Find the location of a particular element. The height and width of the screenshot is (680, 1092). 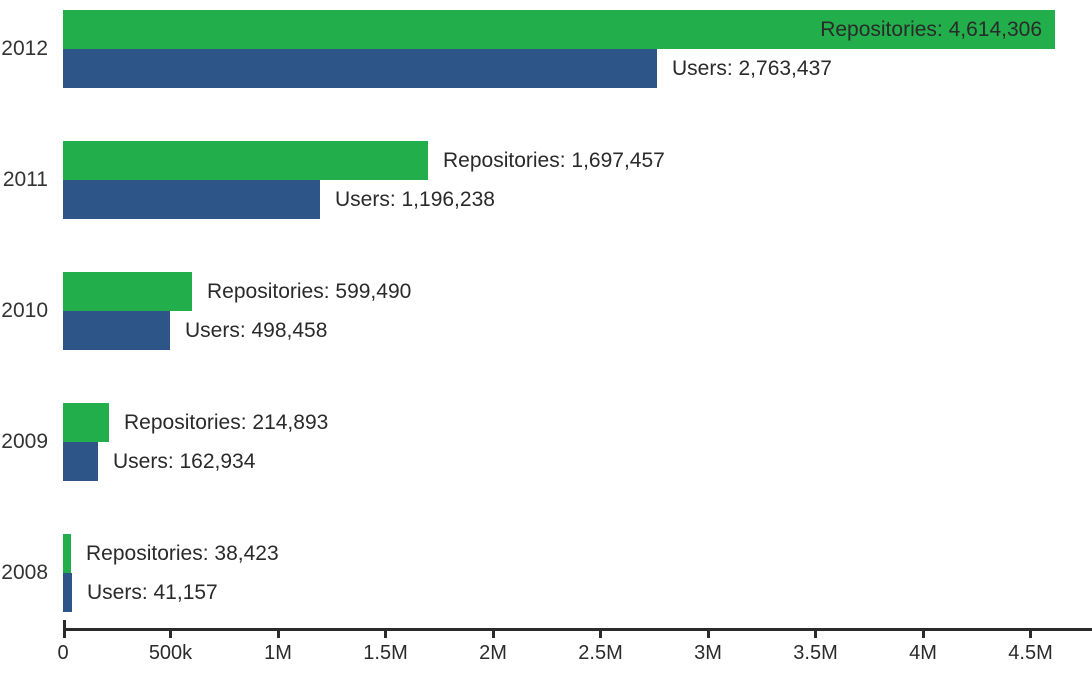

x-axis-ticklabel-2M: 2M is located at coordinates (493, 653).